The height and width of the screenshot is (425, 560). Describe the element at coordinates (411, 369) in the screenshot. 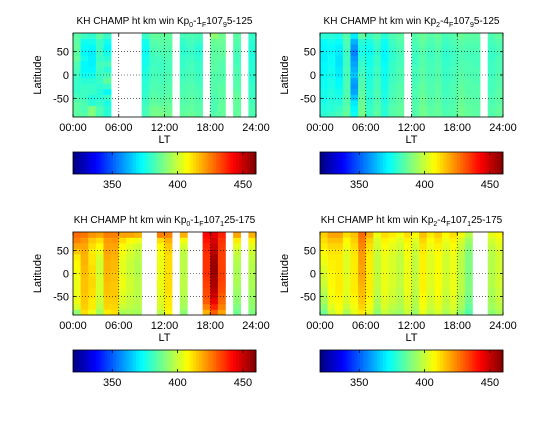

I see `colorbar: 350 400 450` at that location.